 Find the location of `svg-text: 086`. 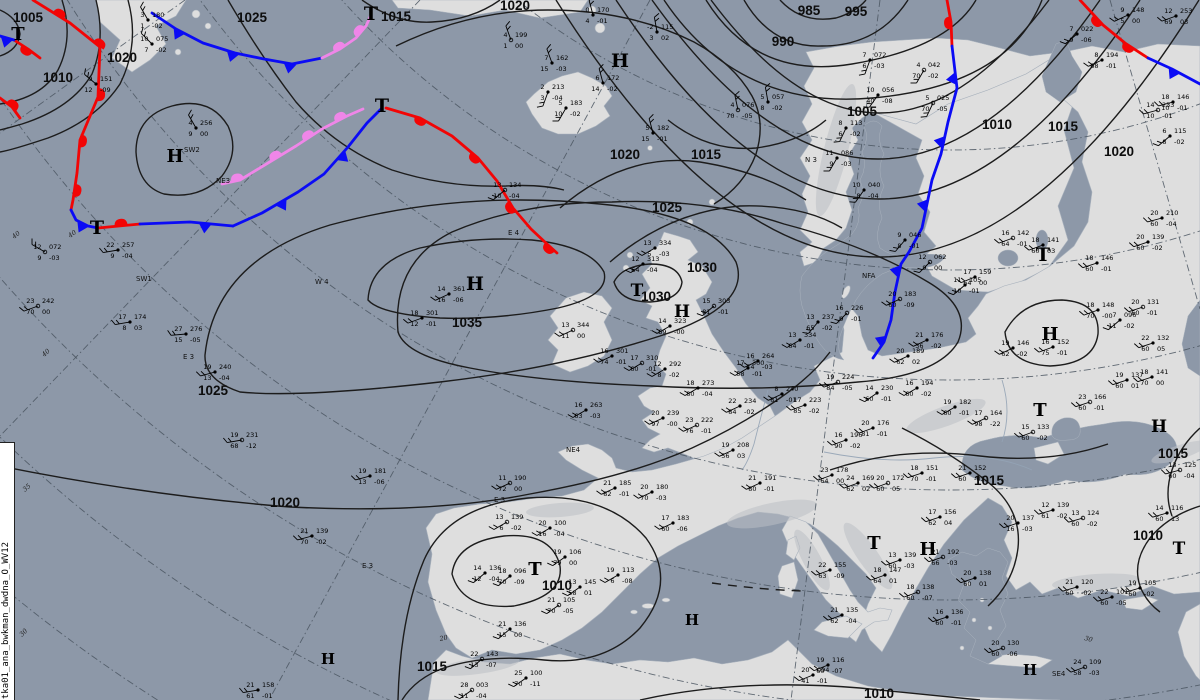

svg-text: 086 is located at coordinates (847, 153).